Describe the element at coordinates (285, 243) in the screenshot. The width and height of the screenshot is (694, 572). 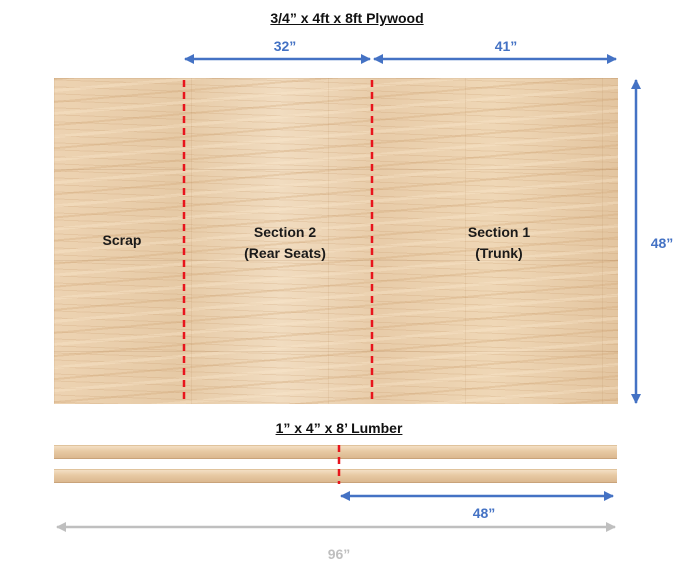
I see `section-label-rear-seats: Section 2 (Rear Seats)` at that location.